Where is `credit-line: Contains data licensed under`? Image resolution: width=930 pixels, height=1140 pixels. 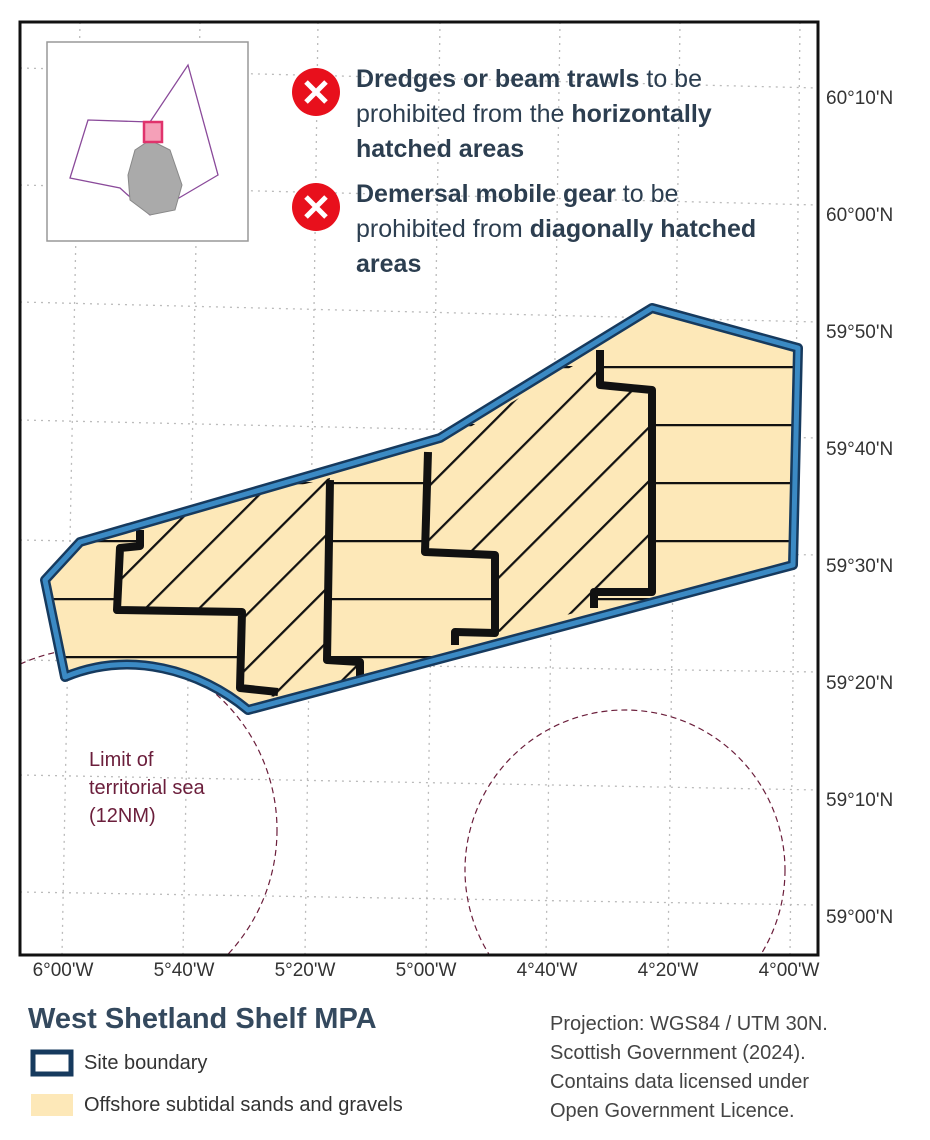
credit-line: Contains data licensed under is located at coordinates (680, 1082).